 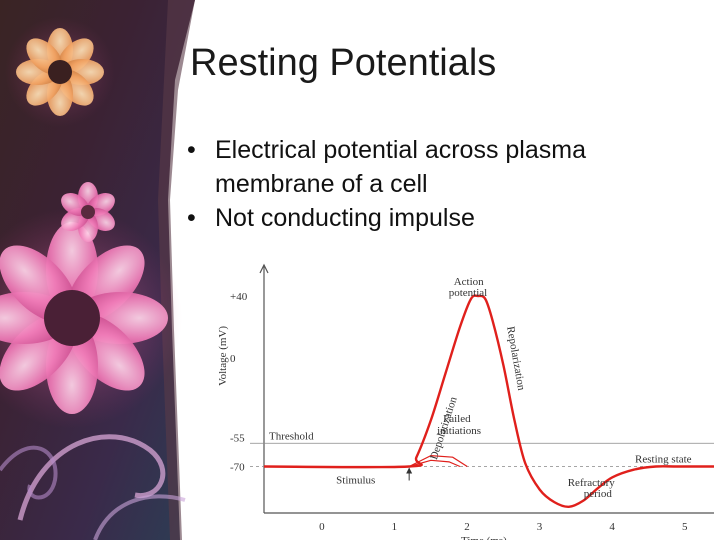 I want to click on failed-initiation-curve, so click(x=438, y=461).